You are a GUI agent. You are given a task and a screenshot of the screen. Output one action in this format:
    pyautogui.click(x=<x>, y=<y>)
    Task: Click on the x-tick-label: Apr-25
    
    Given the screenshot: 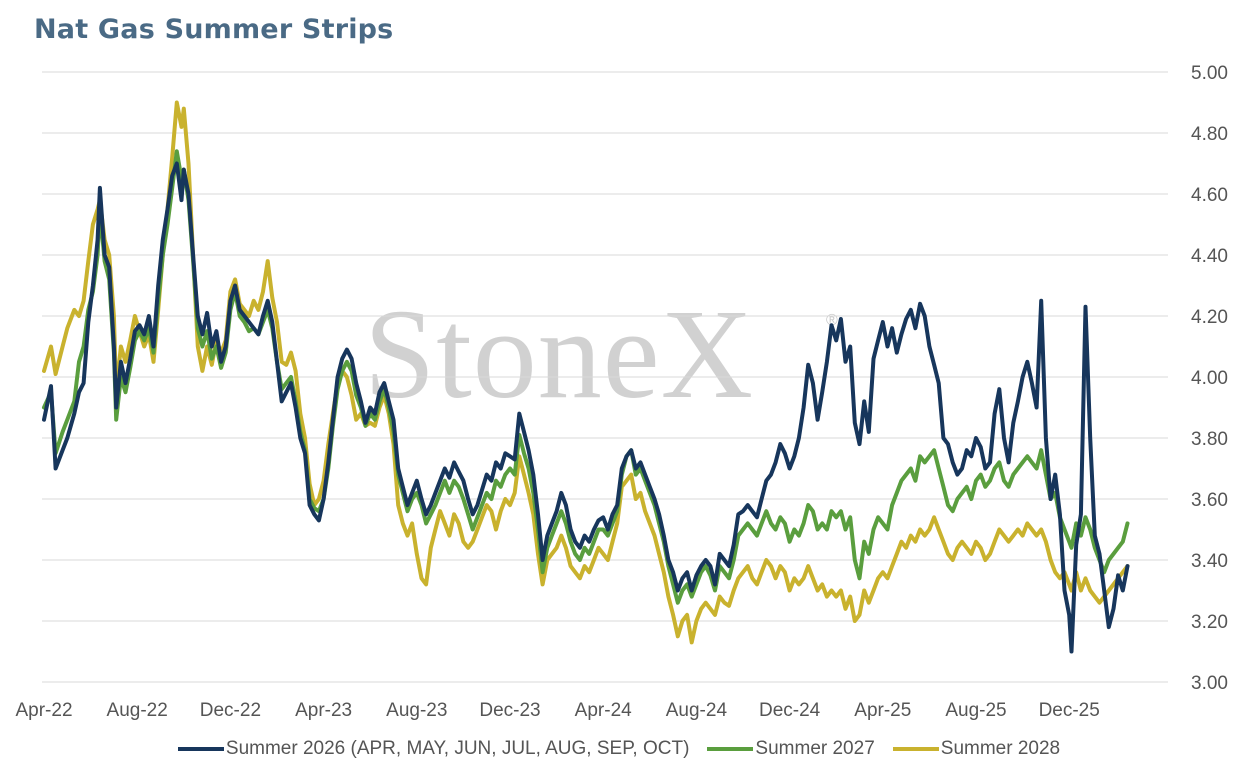 What is the action you would take?
    pyautogui.click(x=882, y=710)
    